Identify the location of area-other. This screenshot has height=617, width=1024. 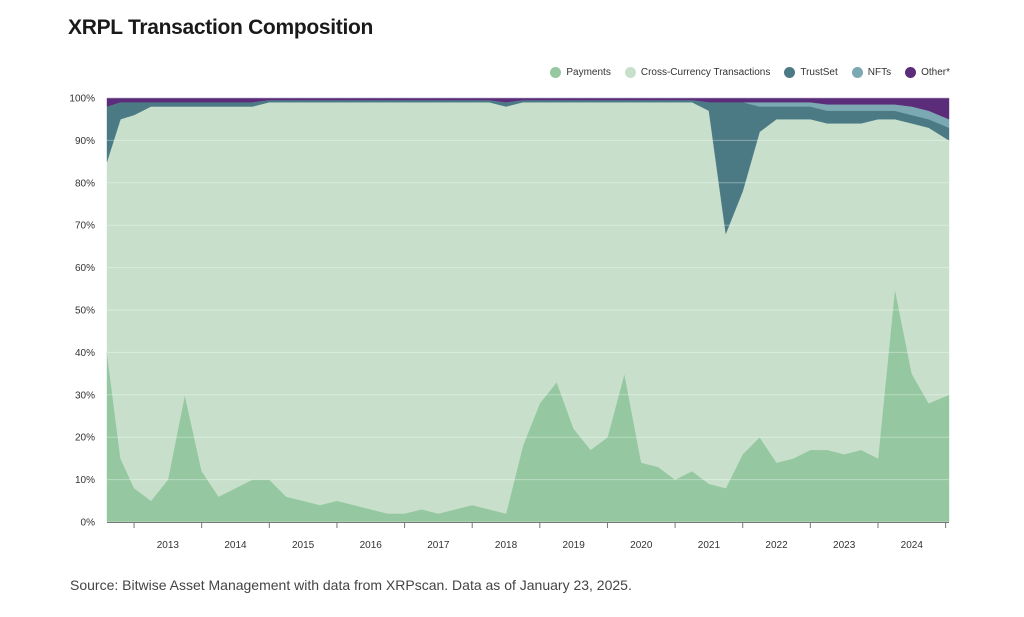
(528, 108).